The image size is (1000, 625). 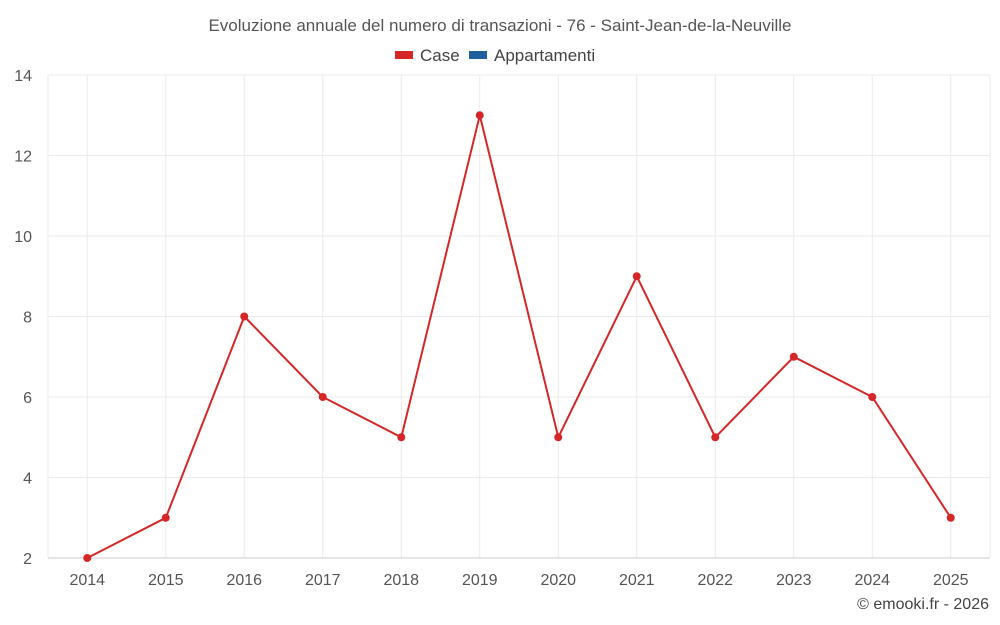 I want to click on x-tick-label: 2018, so click(x=401, y=580).